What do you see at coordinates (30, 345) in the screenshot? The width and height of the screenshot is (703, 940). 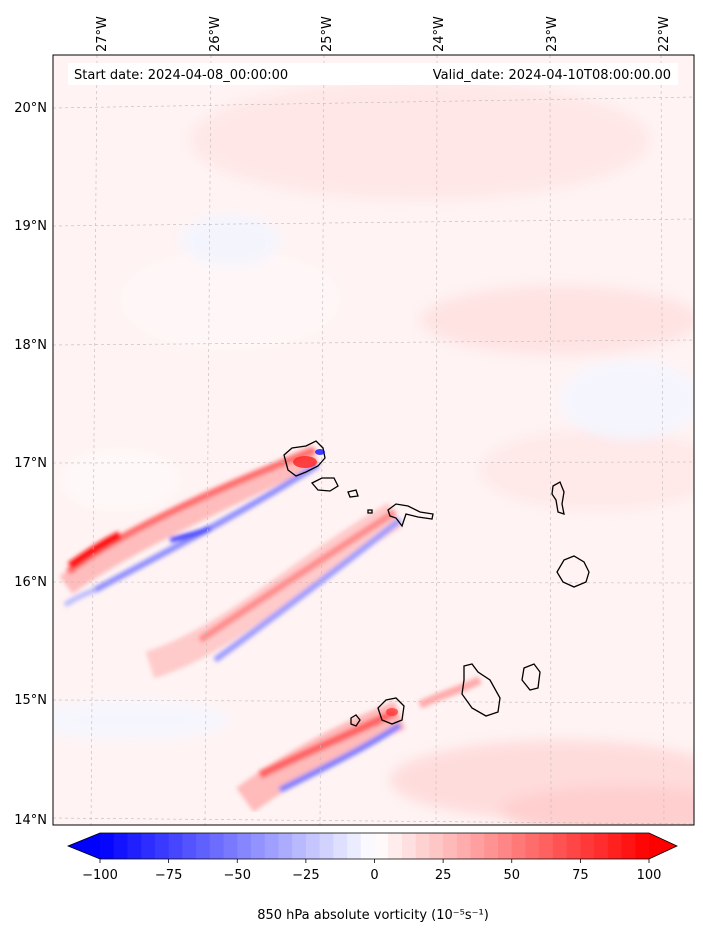 I see `lat-label: 18°N` at bounding box center [30, 345].